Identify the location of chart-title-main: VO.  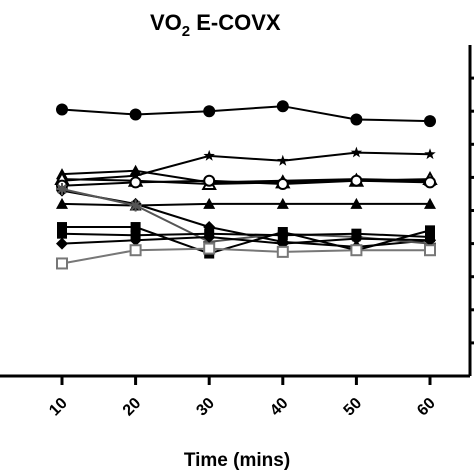
(166, 22).